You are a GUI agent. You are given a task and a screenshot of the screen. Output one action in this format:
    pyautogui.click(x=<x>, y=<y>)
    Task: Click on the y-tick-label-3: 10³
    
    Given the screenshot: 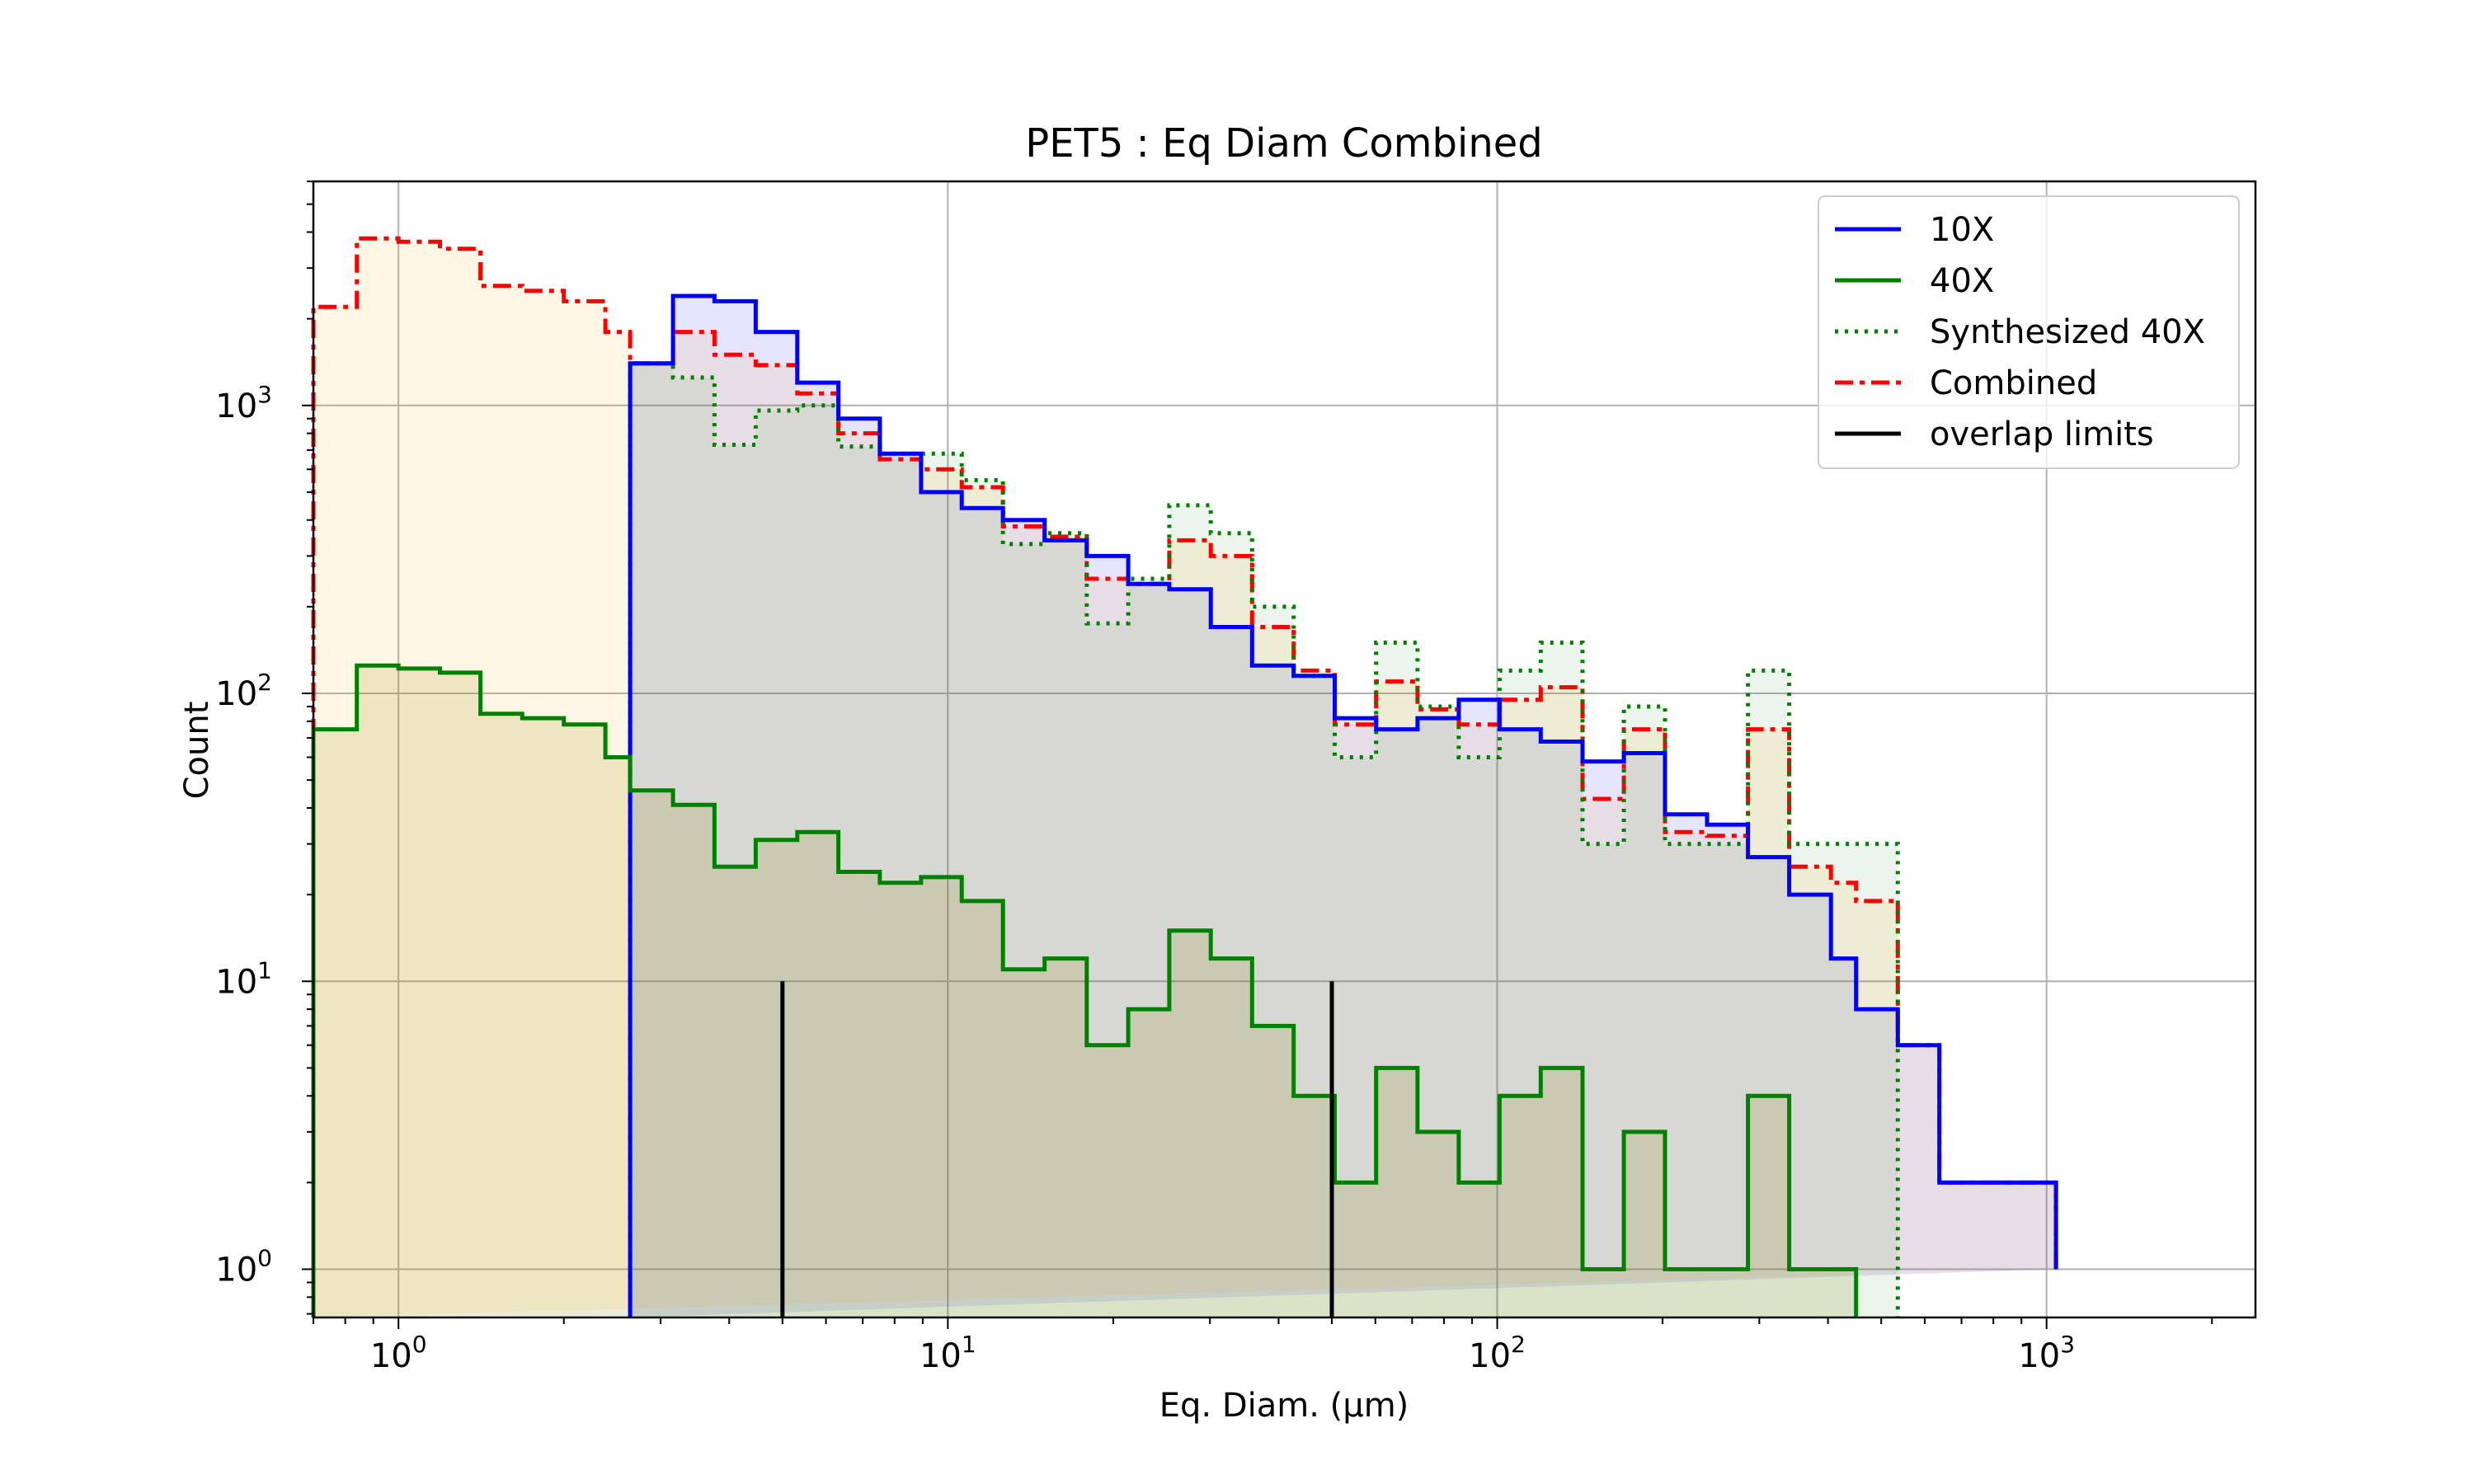 What is the action you would take?
    pyautogui.click(x=243, y=403)
    